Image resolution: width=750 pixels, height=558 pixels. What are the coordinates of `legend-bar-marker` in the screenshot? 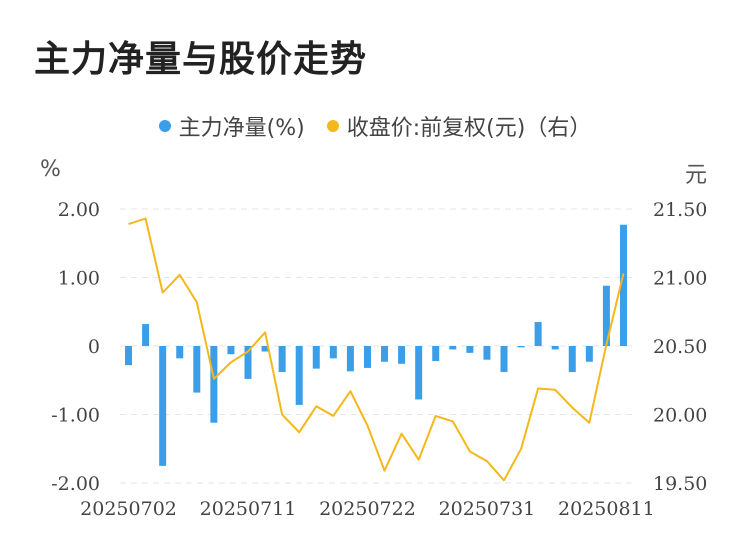 It's located at (164, 126).